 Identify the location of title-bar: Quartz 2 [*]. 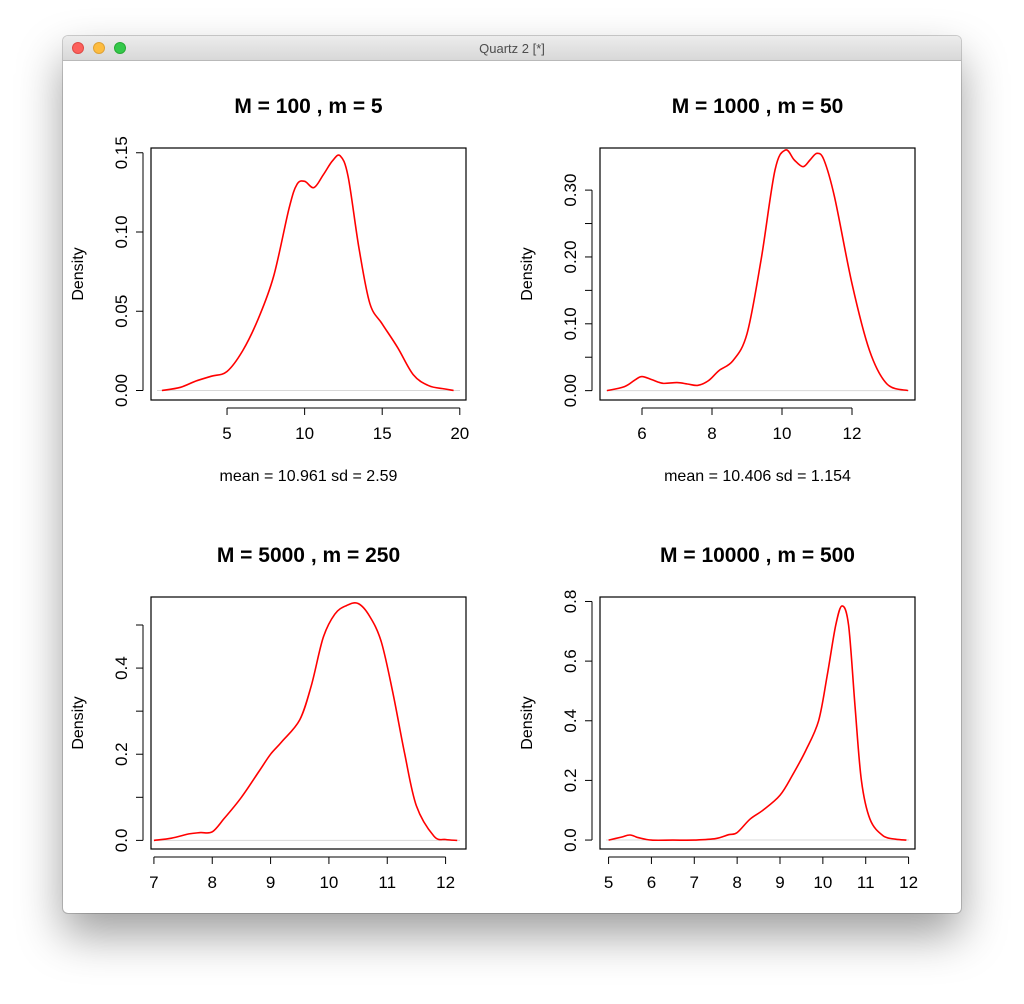
(512, 48).